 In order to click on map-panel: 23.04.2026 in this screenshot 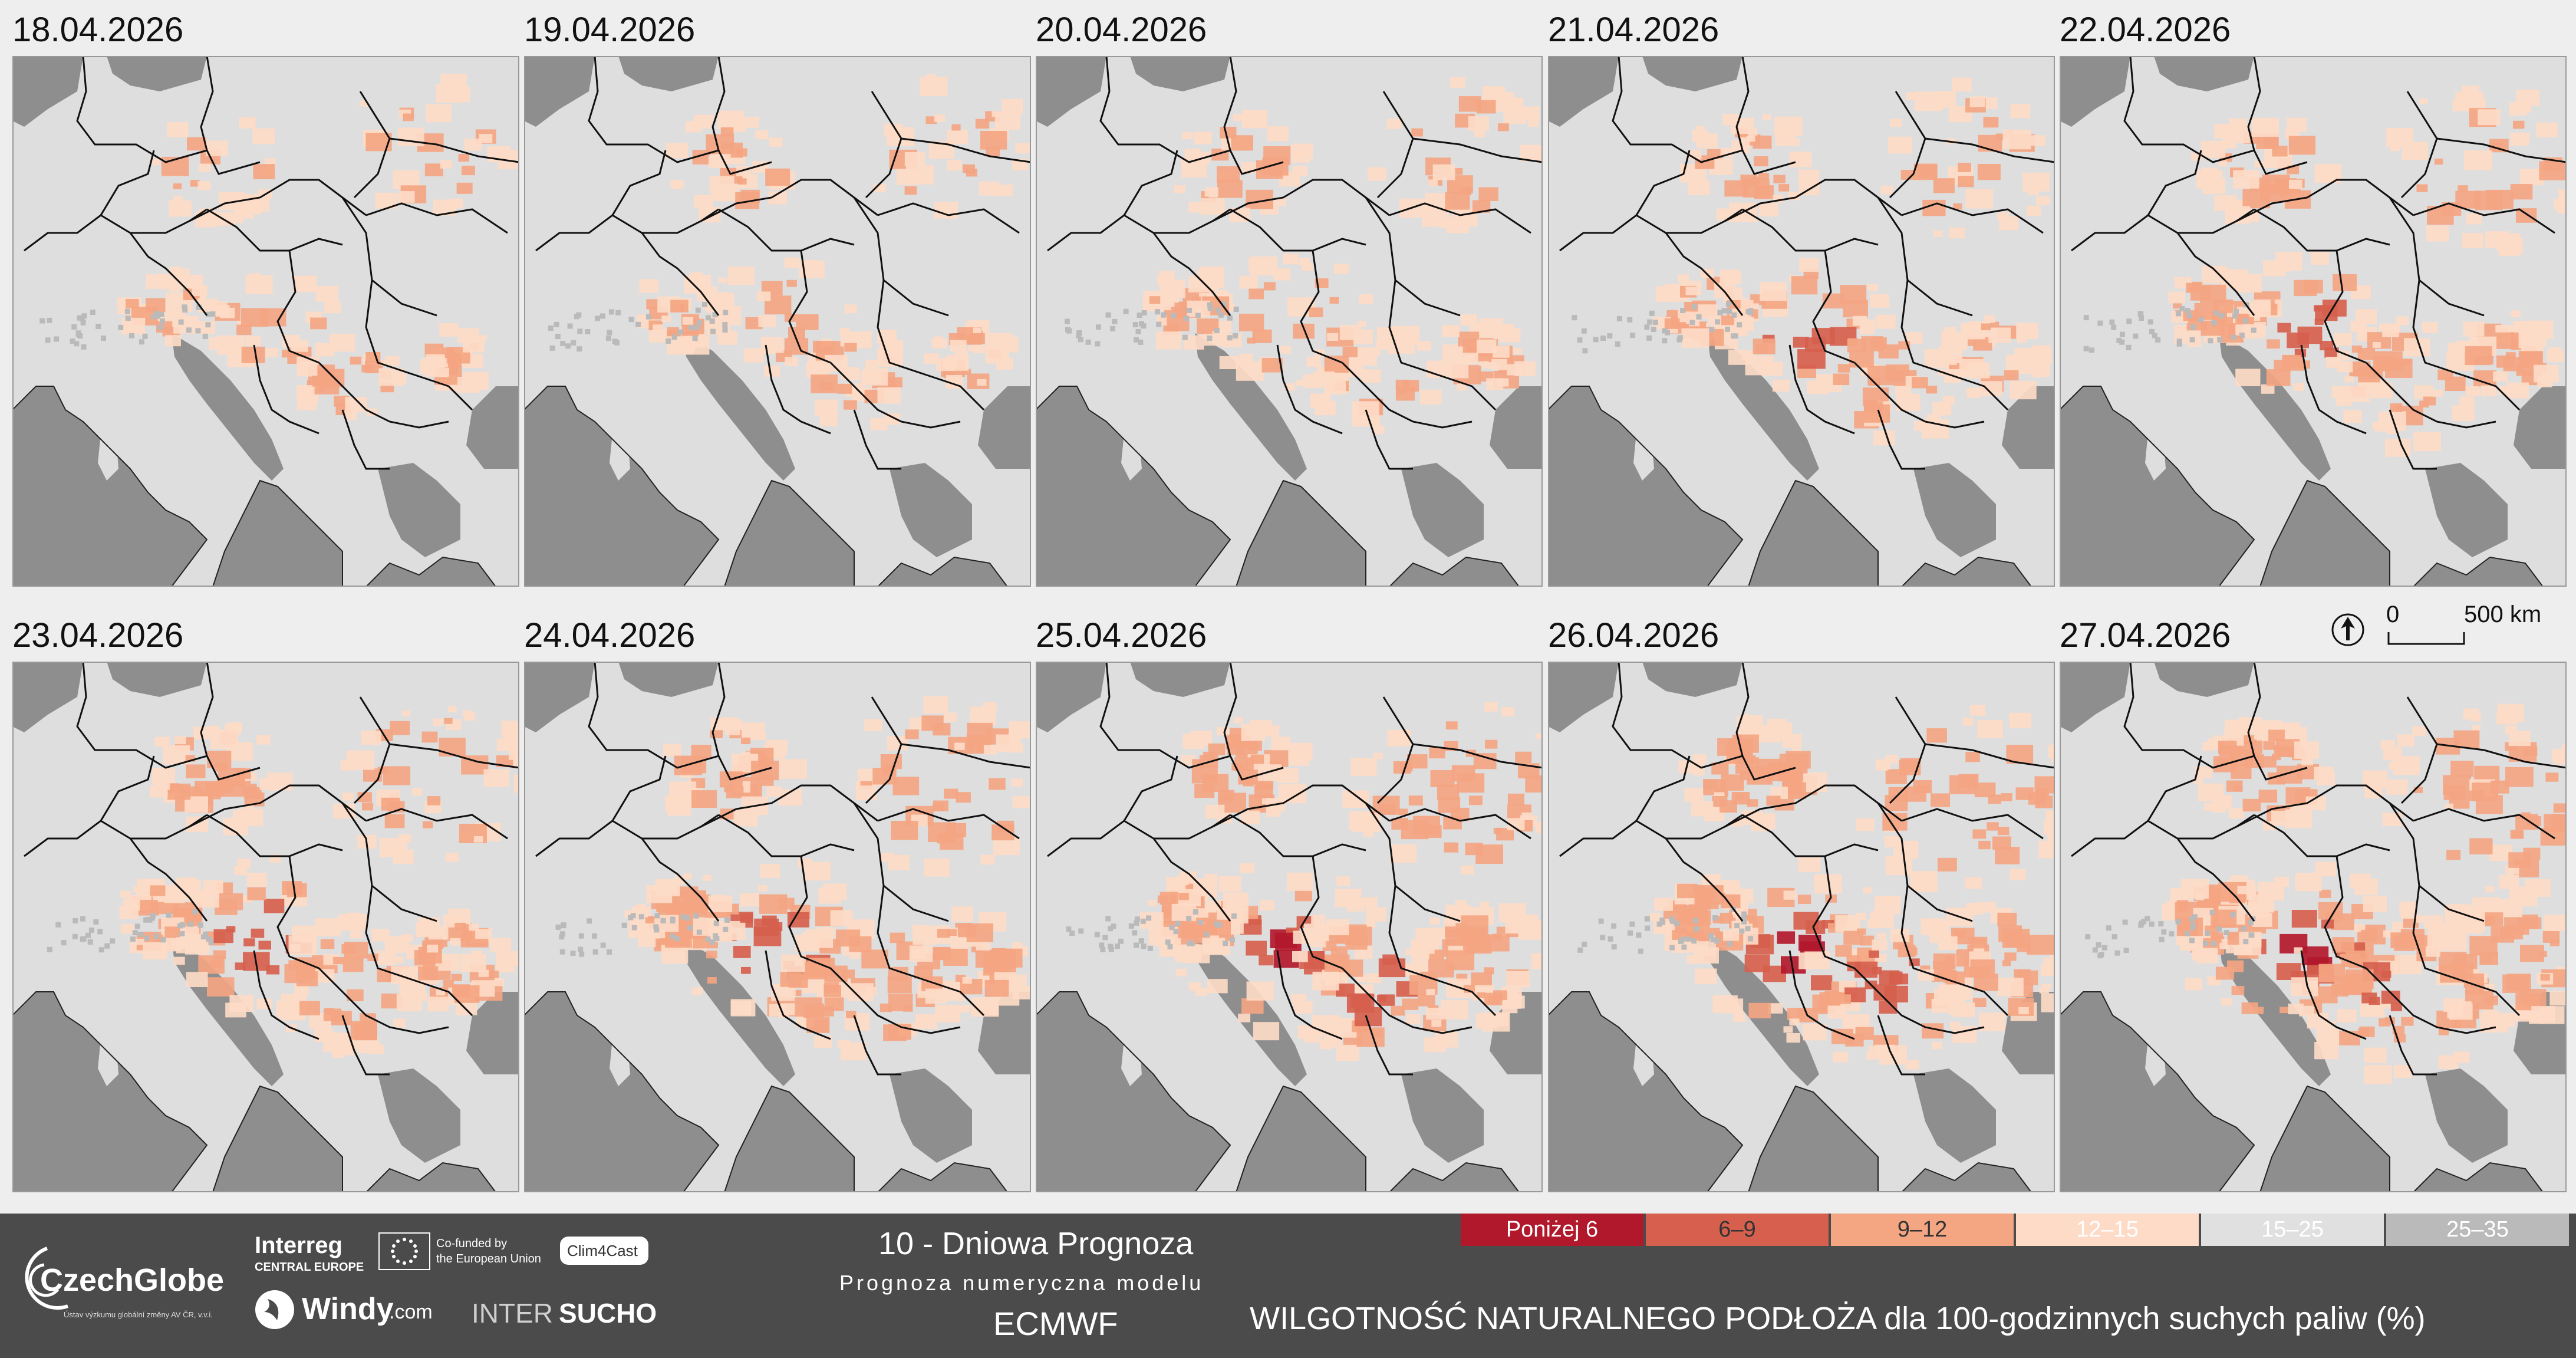, I will do `click(265, 904)`.